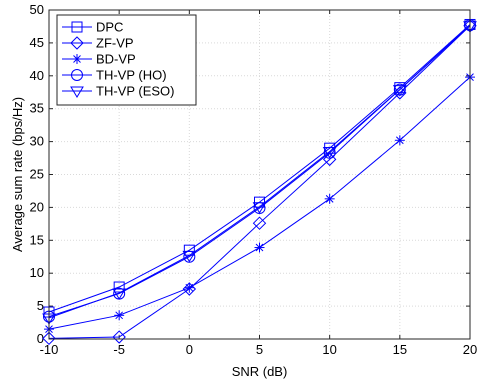  What do you see at coordinates (37, 108) in the screenshot?
I see `y-tick-label: 35` at bounding box center [37, 108].